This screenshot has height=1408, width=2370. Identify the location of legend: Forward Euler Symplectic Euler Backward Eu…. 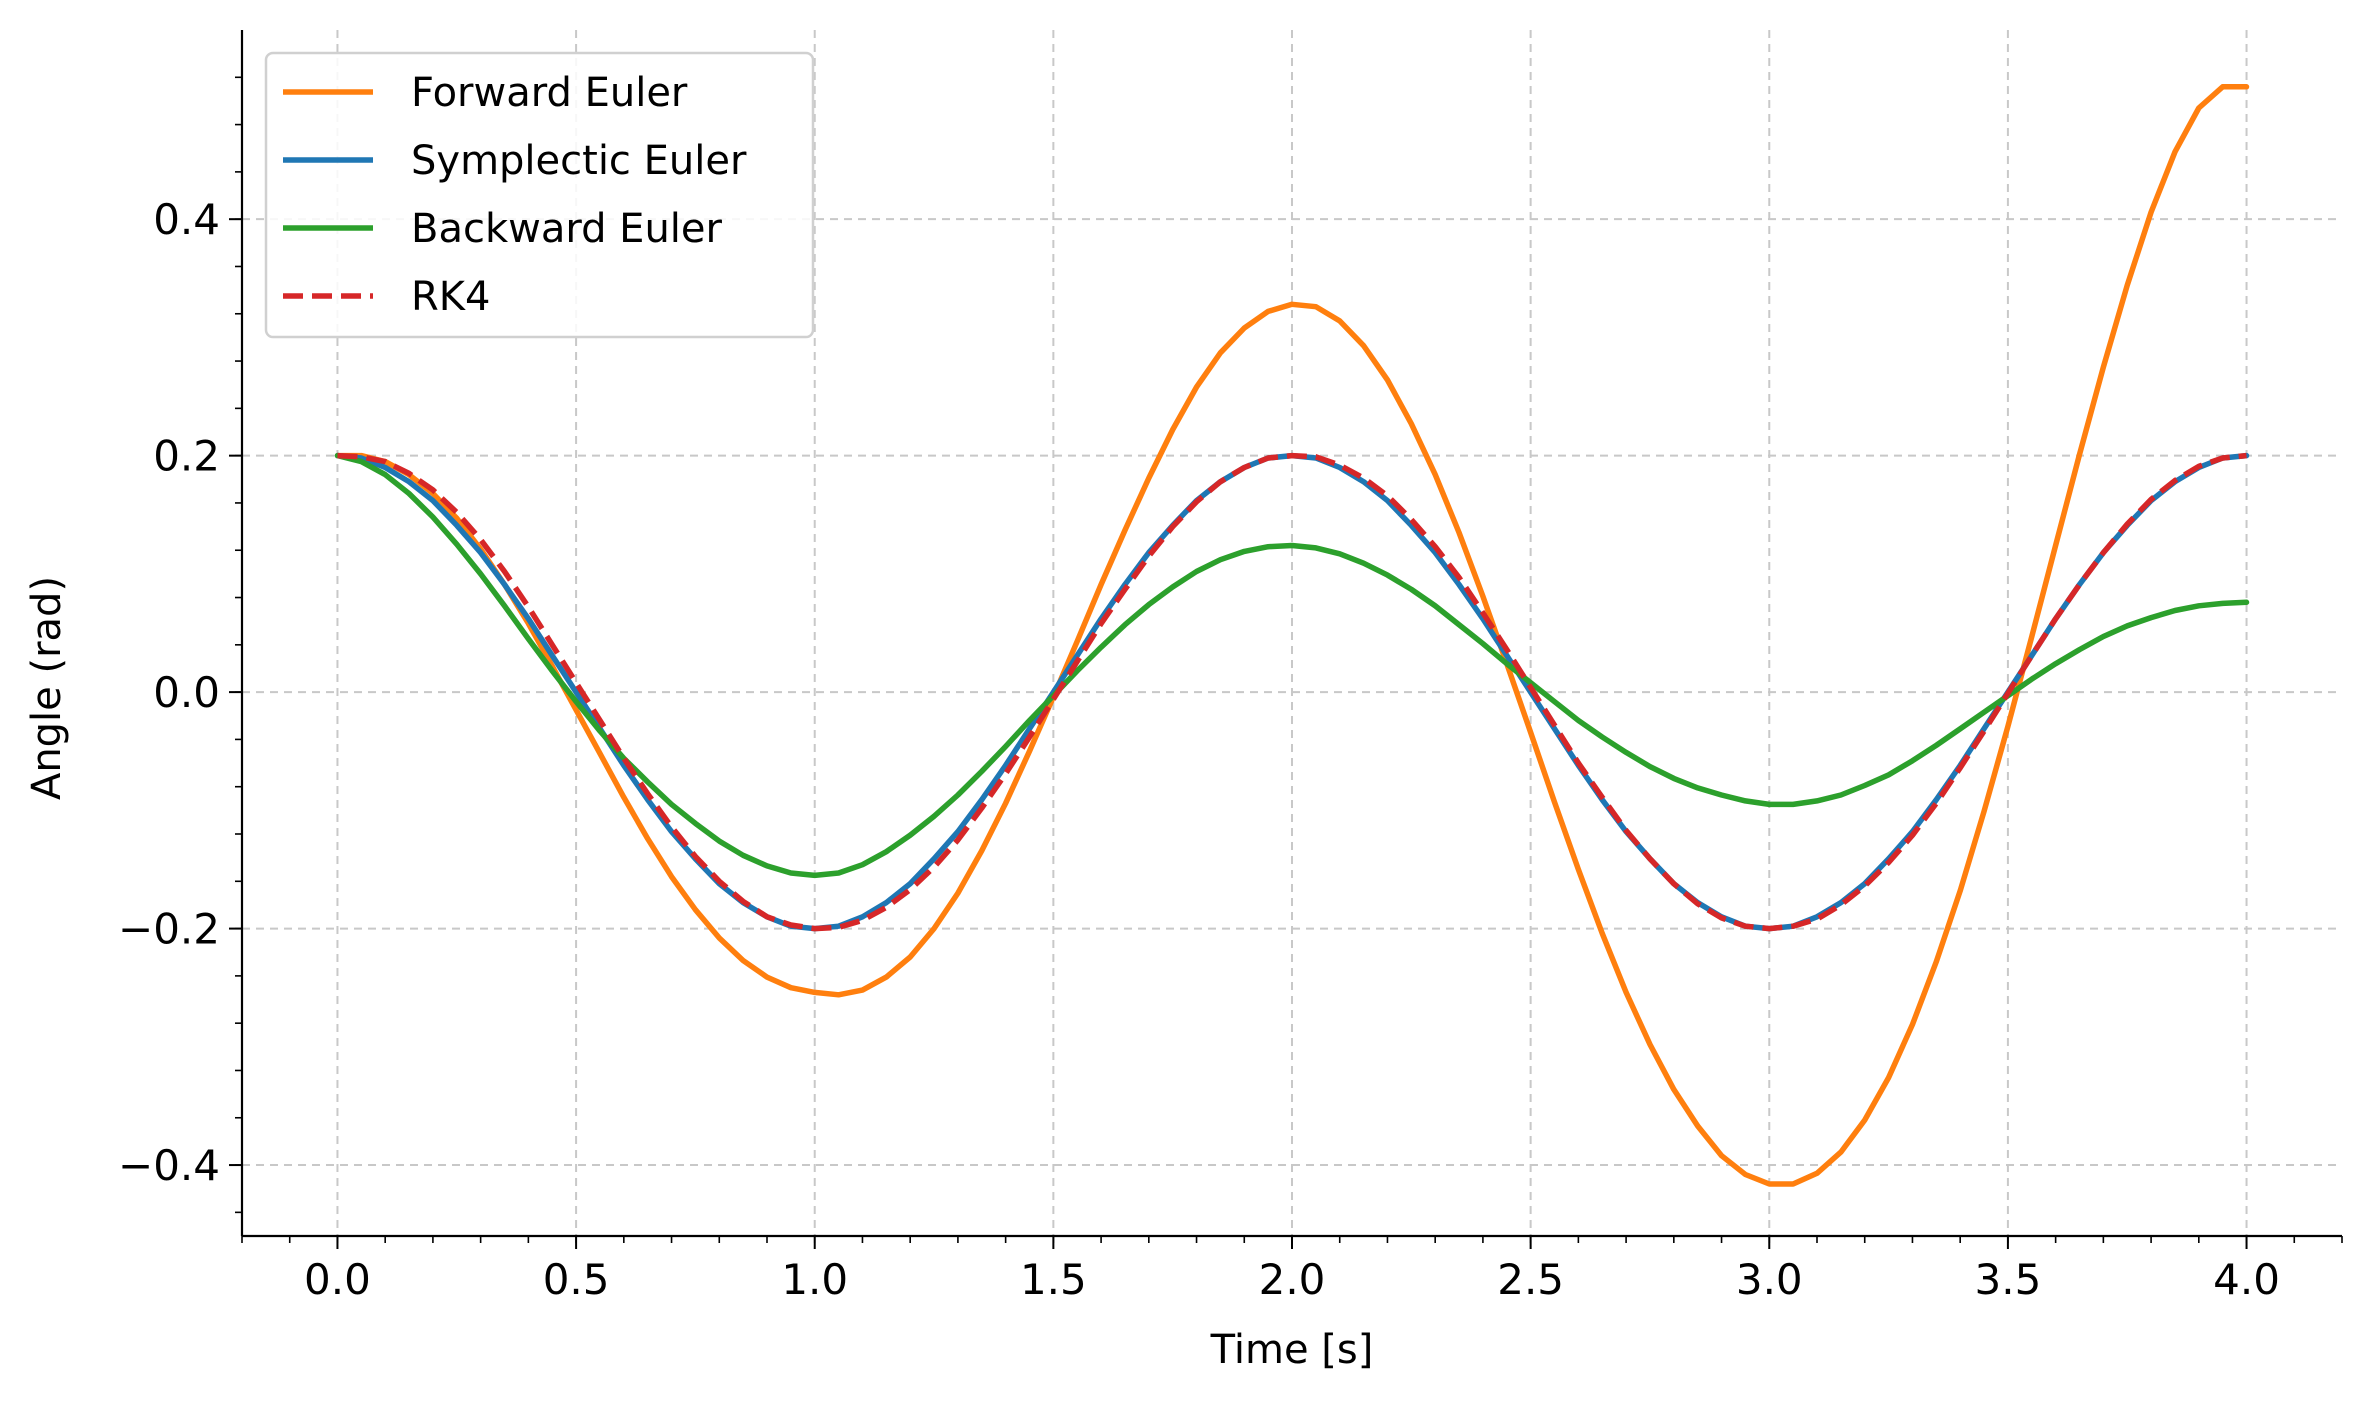
(539, 195).